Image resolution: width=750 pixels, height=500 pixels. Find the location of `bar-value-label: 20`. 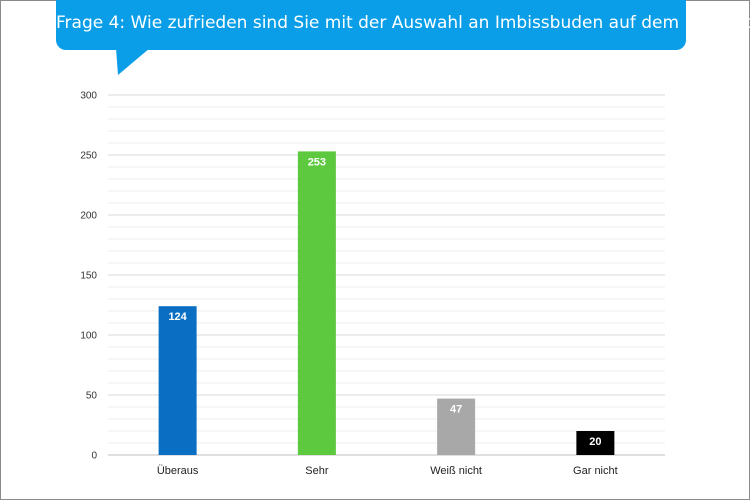

bar-value-label: 20 is located at coordinates (595, 442).